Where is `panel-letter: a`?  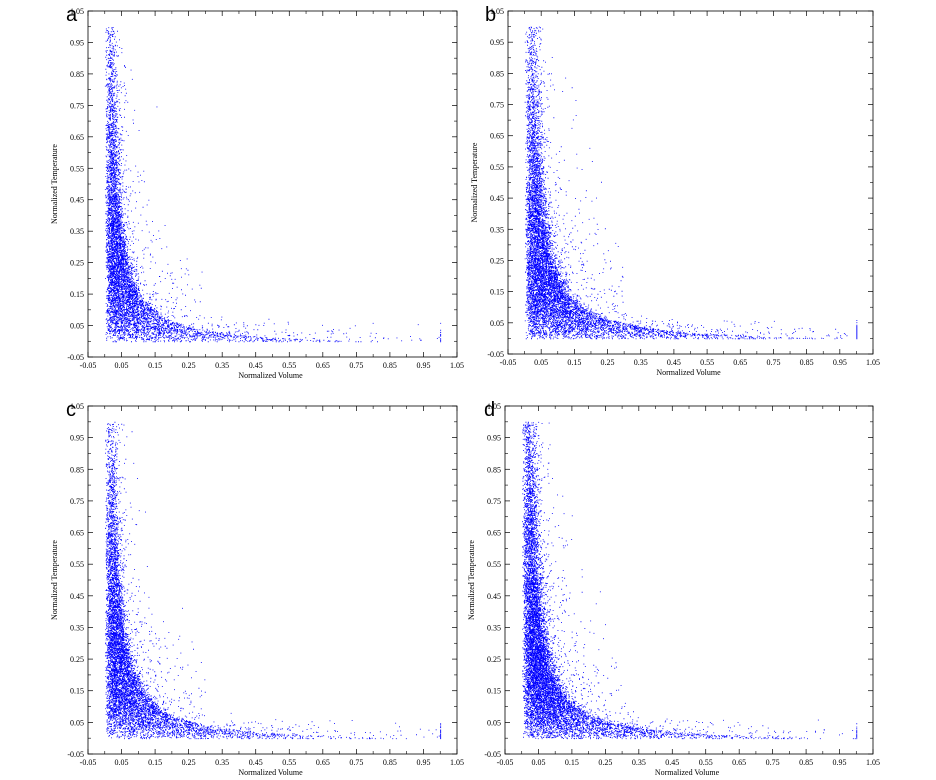 panel-letter: a is located at coordinates (72, 15).